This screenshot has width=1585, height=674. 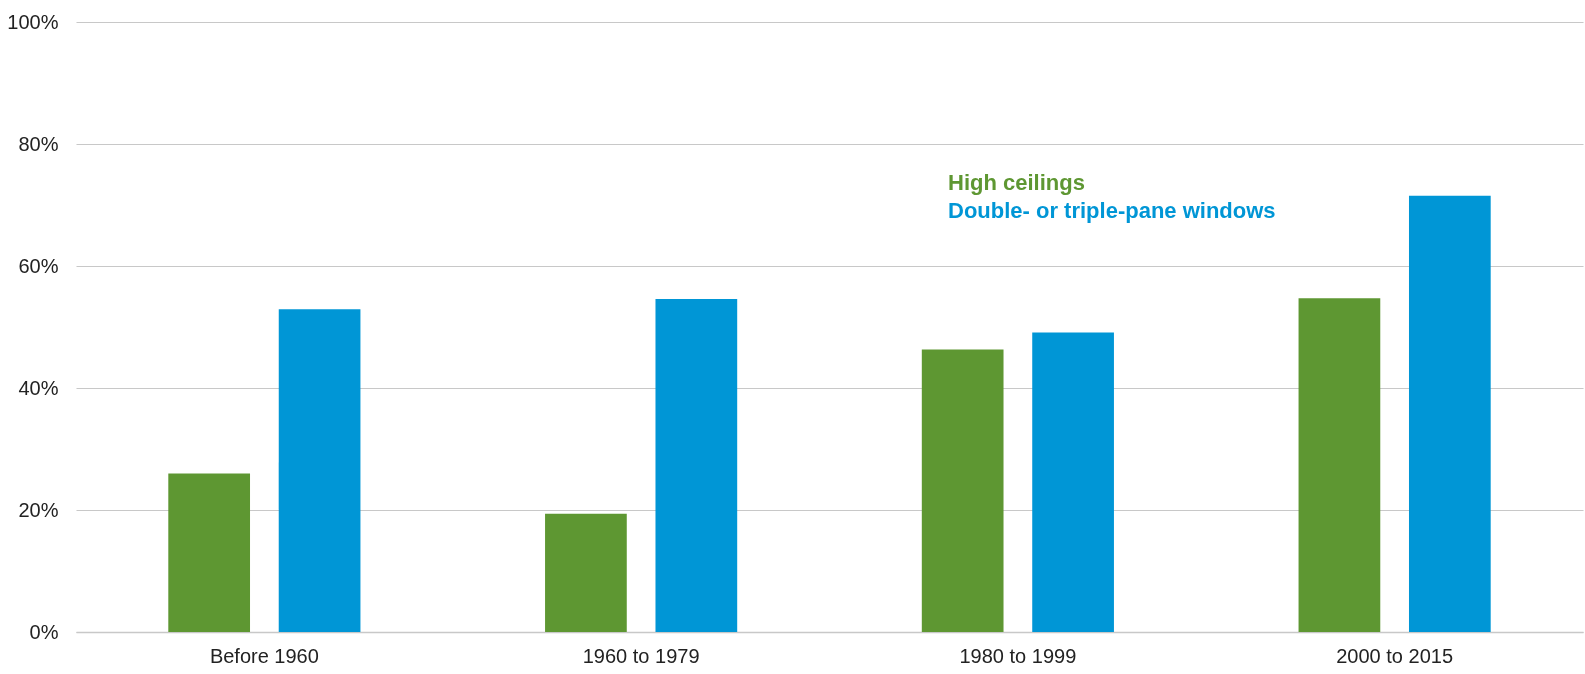 I want to click on x-tick-label: 1980 to 1999, so click(x=1018, y=655).